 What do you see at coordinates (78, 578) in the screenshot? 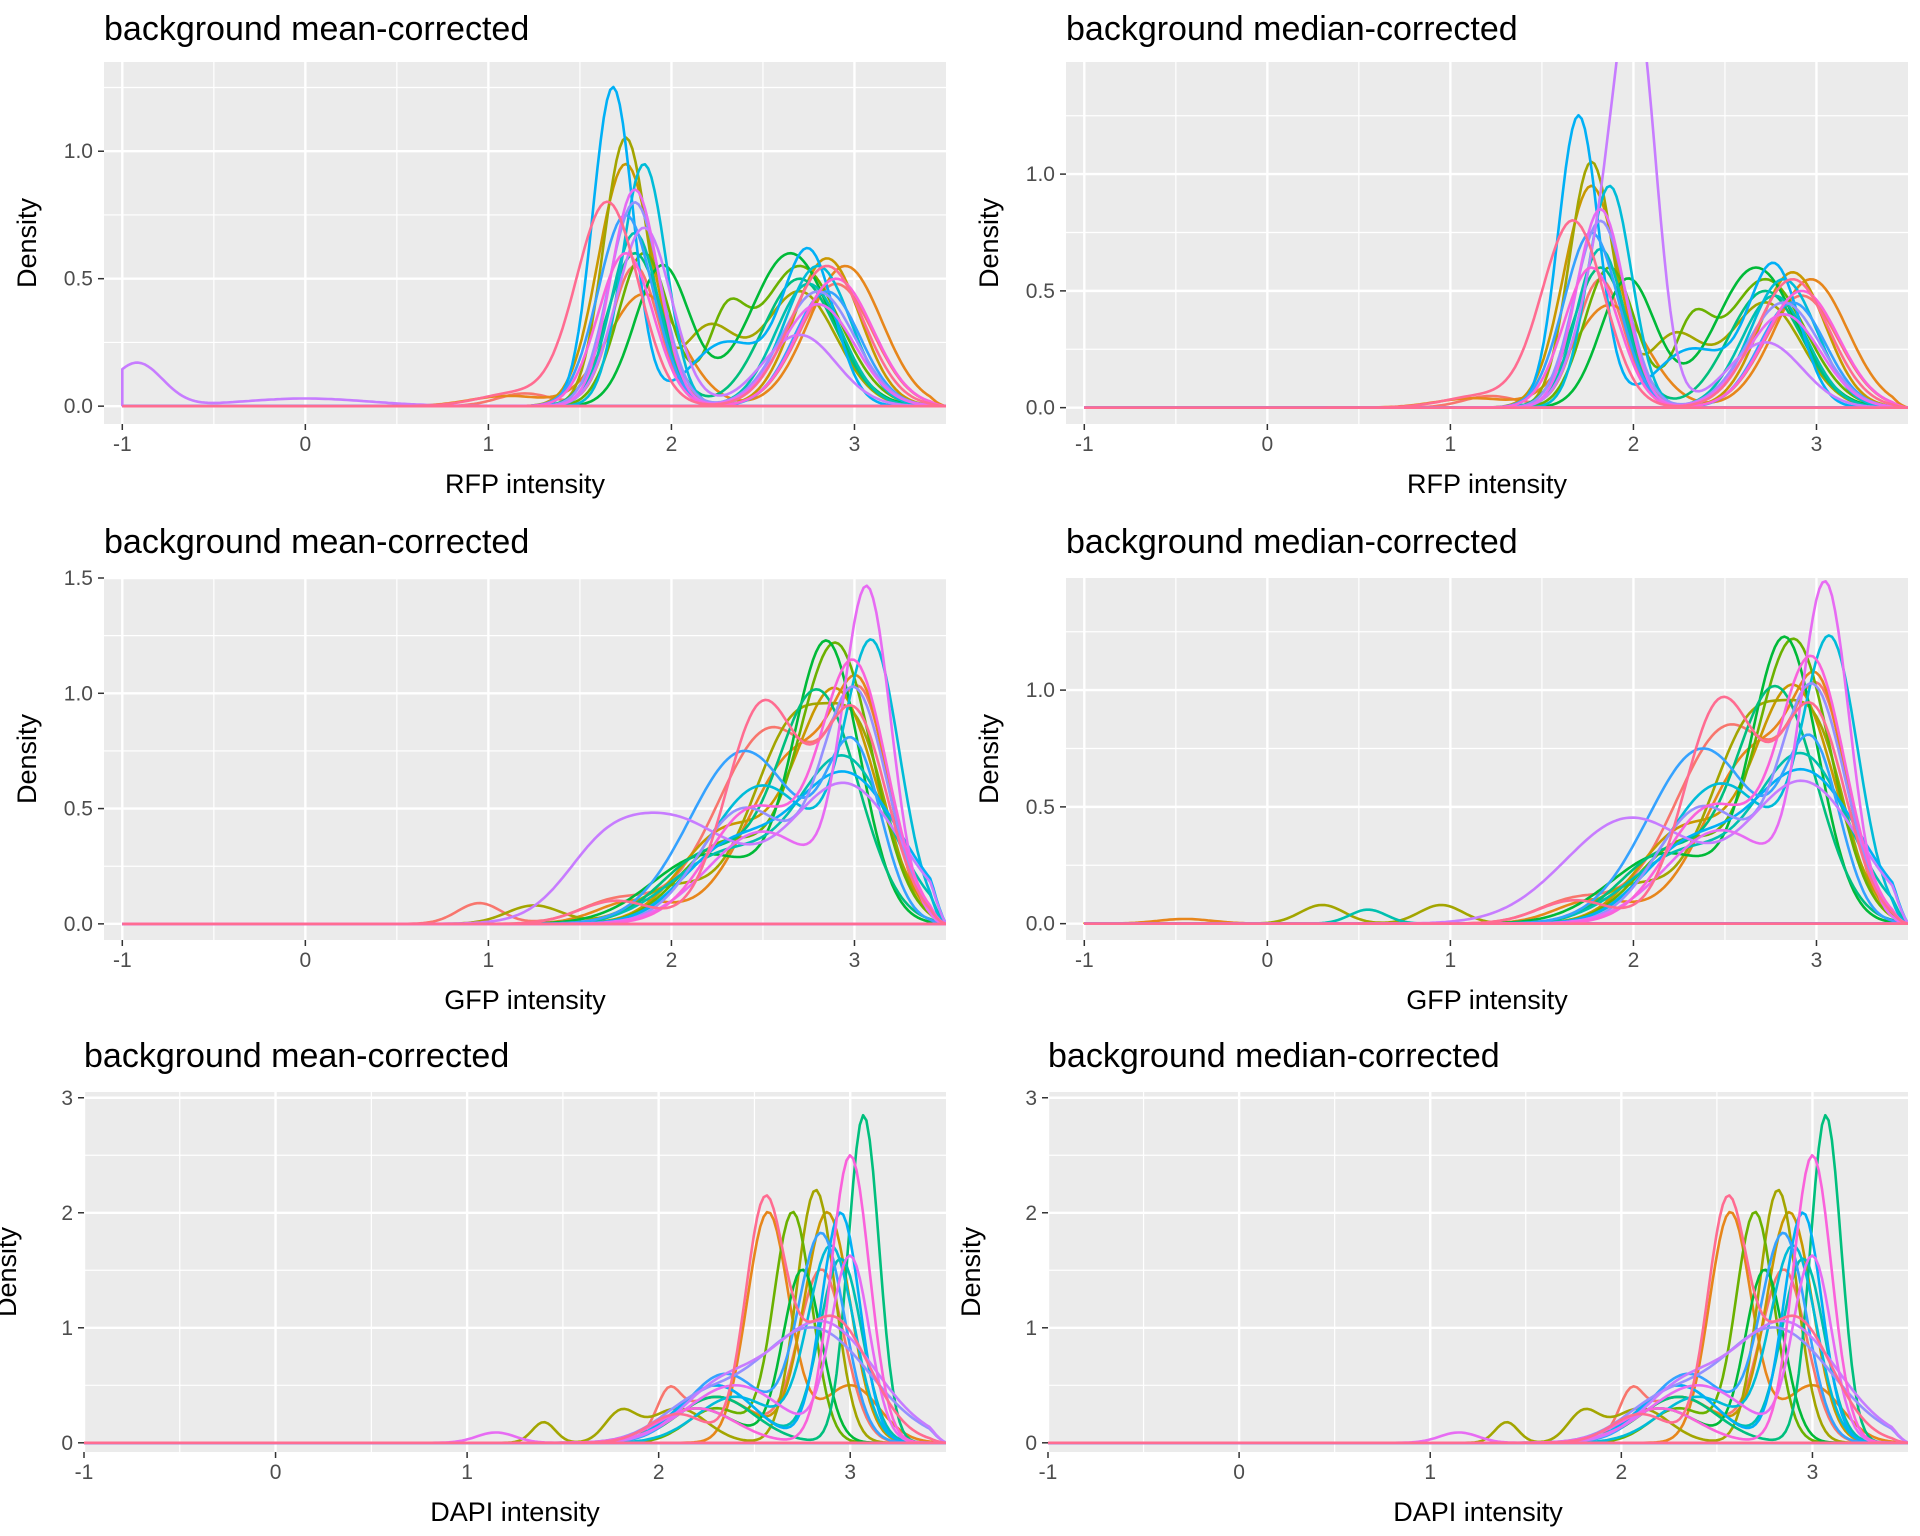
I see `y-tick-label: 1.5` at bounding box center [78, 578].